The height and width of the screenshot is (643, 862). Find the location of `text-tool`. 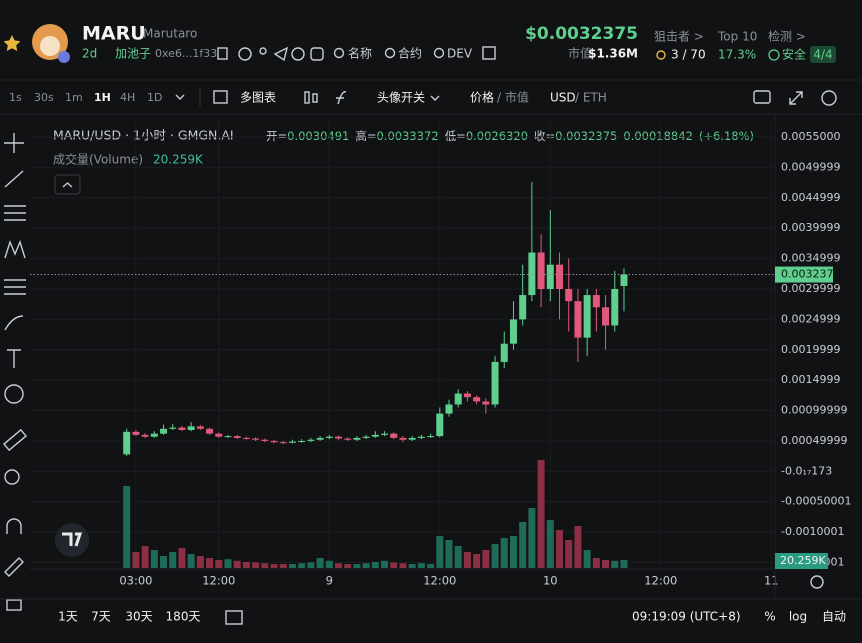

text-tool is located at coordinates (14, 358).